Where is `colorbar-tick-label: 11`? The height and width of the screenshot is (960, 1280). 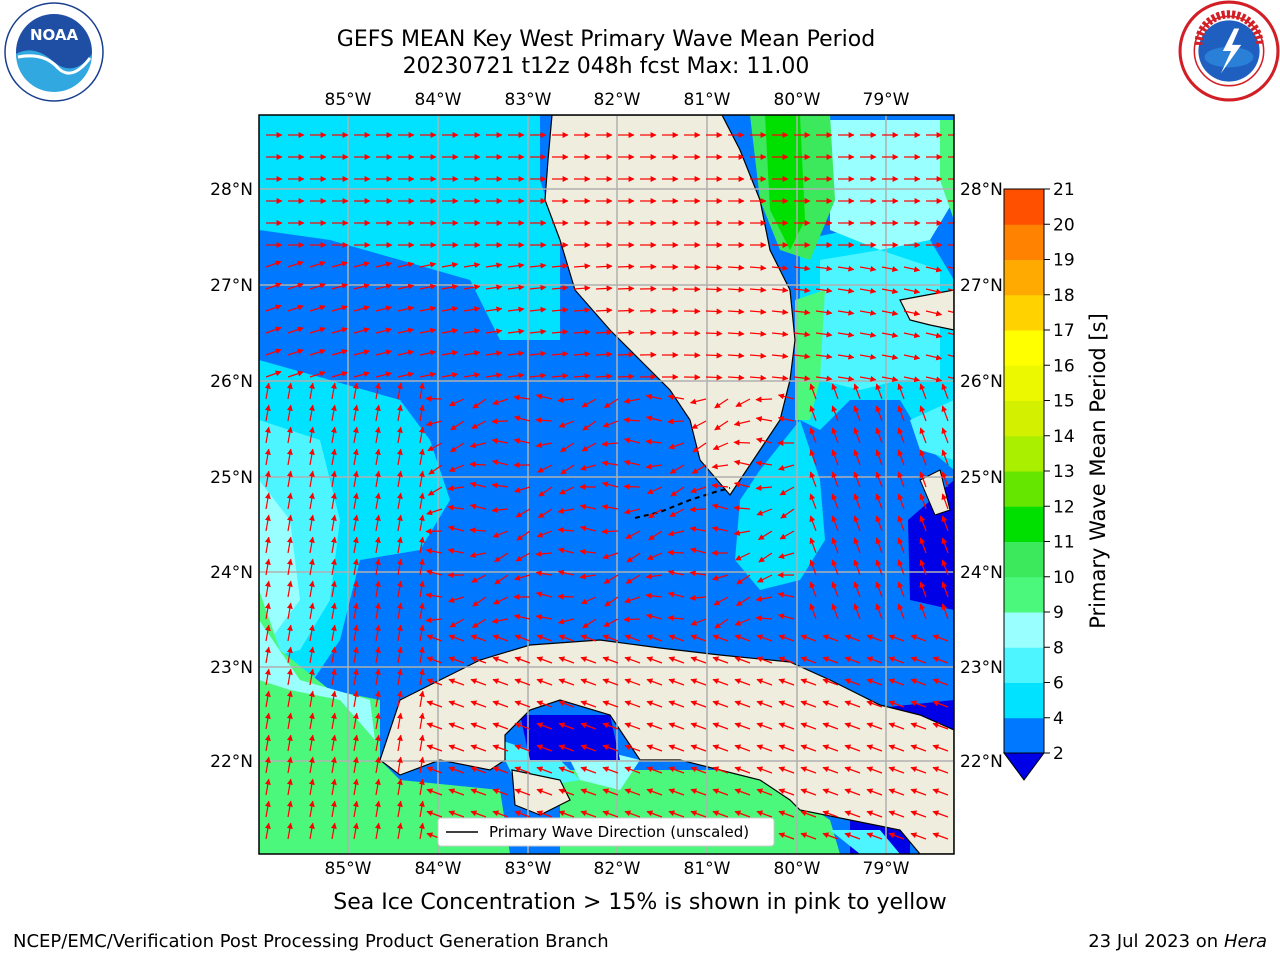 colorbar-tick-label: 11 is located at coordinates (1064, 543).